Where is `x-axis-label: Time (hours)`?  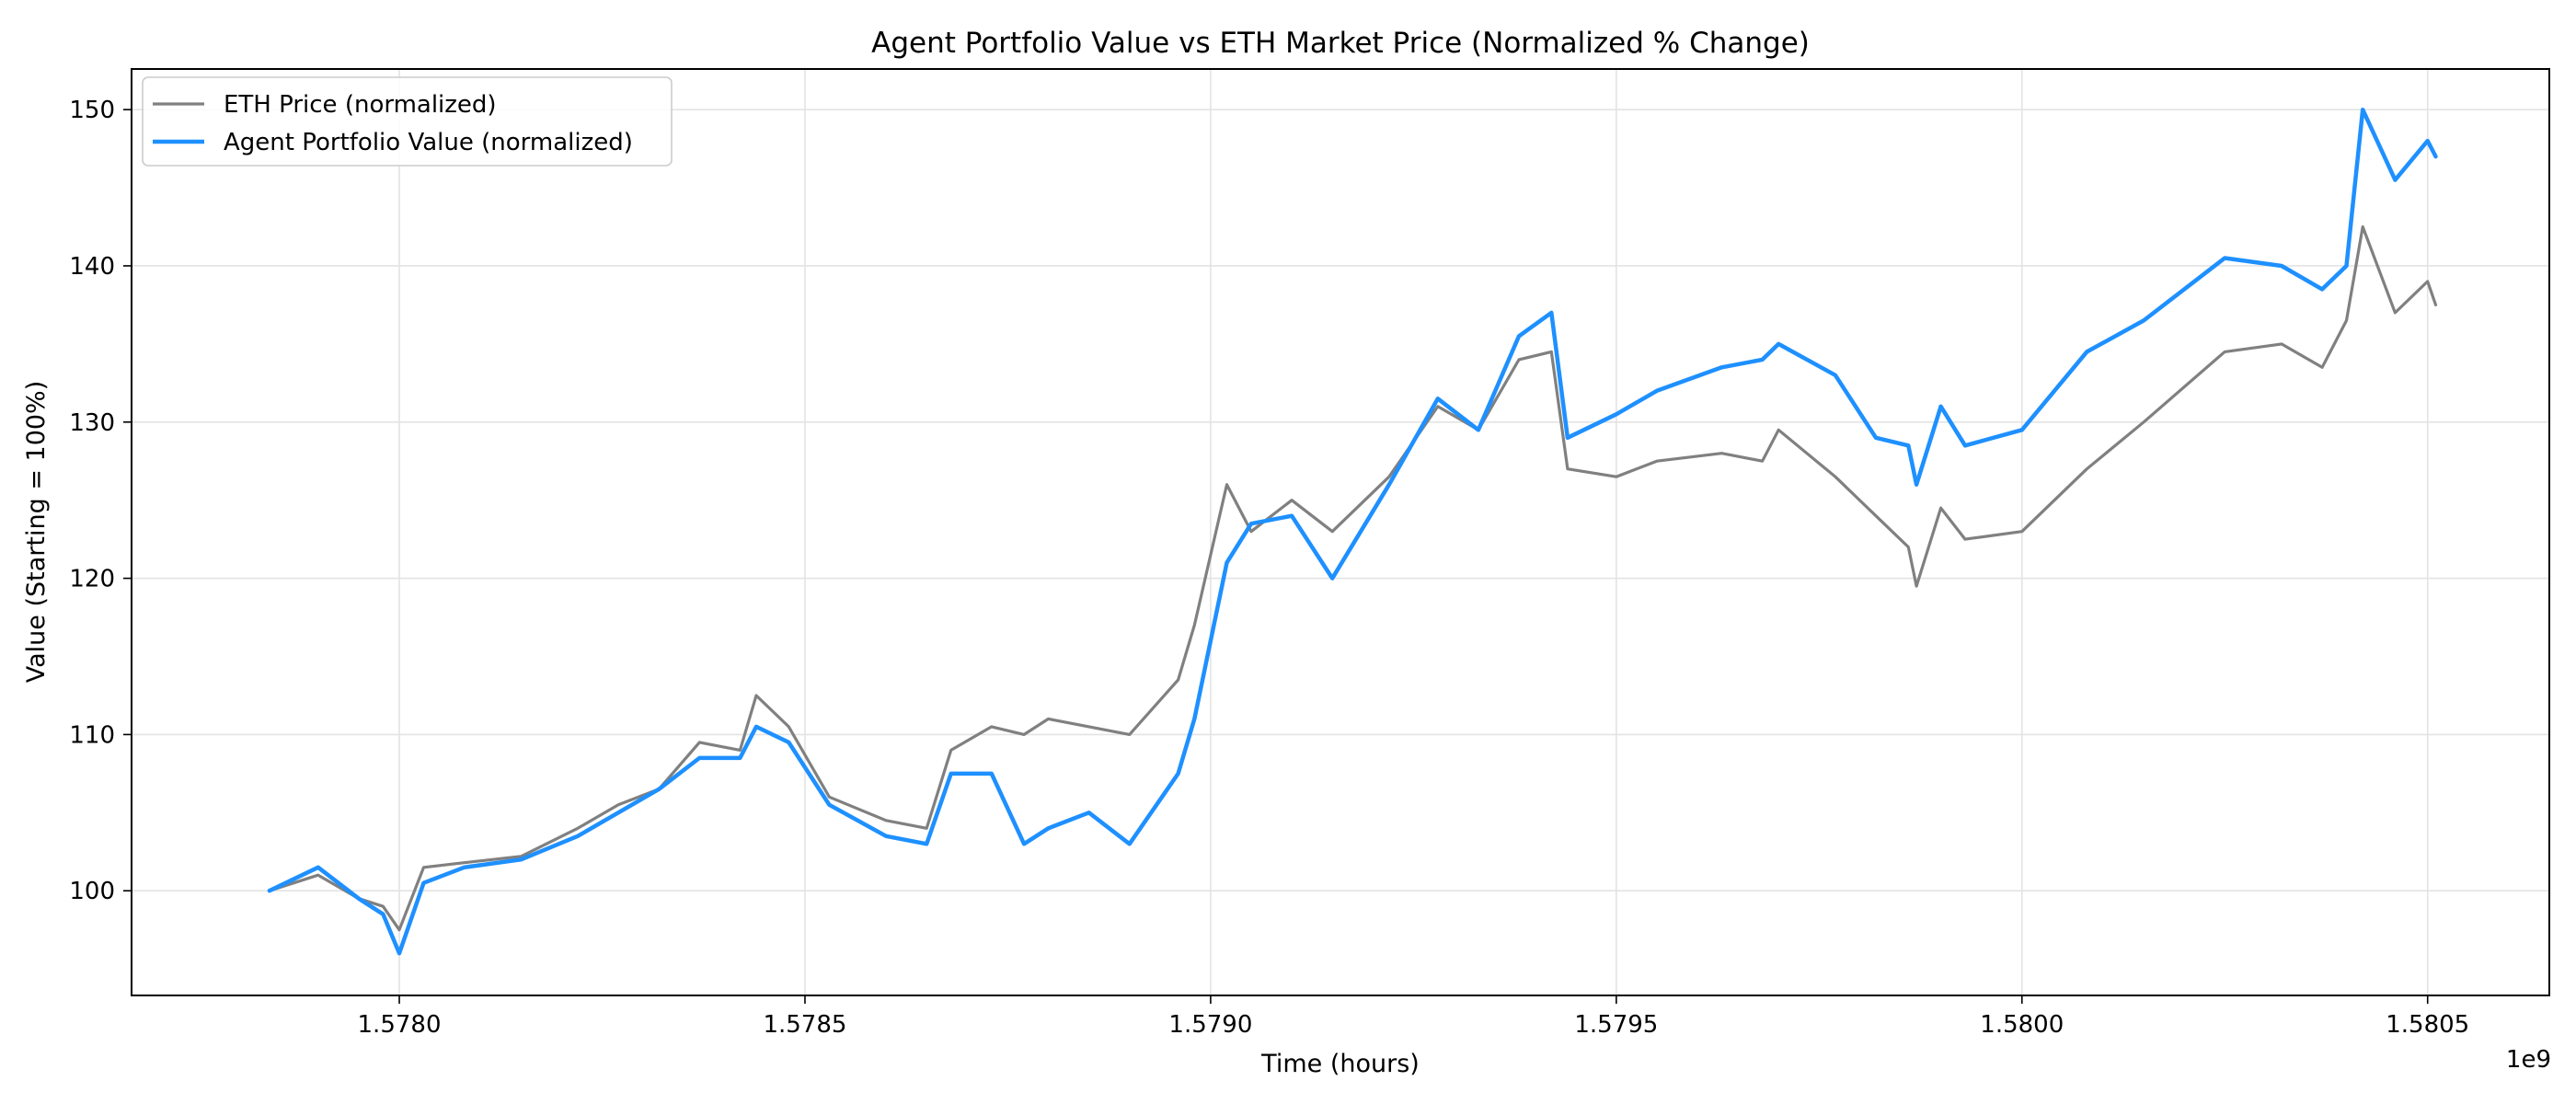 x-axis-label: Time (hours) is located at coordinates (1340, 1064).